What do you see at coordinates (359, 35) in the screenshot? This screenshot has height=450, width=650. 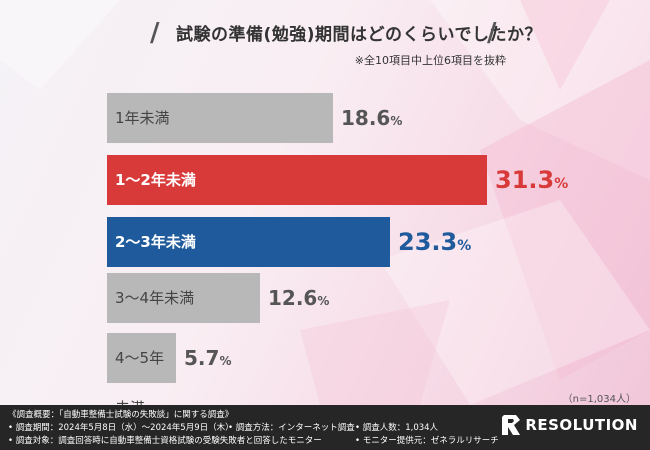 I see `chart-title: 試験の準備(勉強)期間はどのくらいでしたか？` at bounding box center [359, 35].